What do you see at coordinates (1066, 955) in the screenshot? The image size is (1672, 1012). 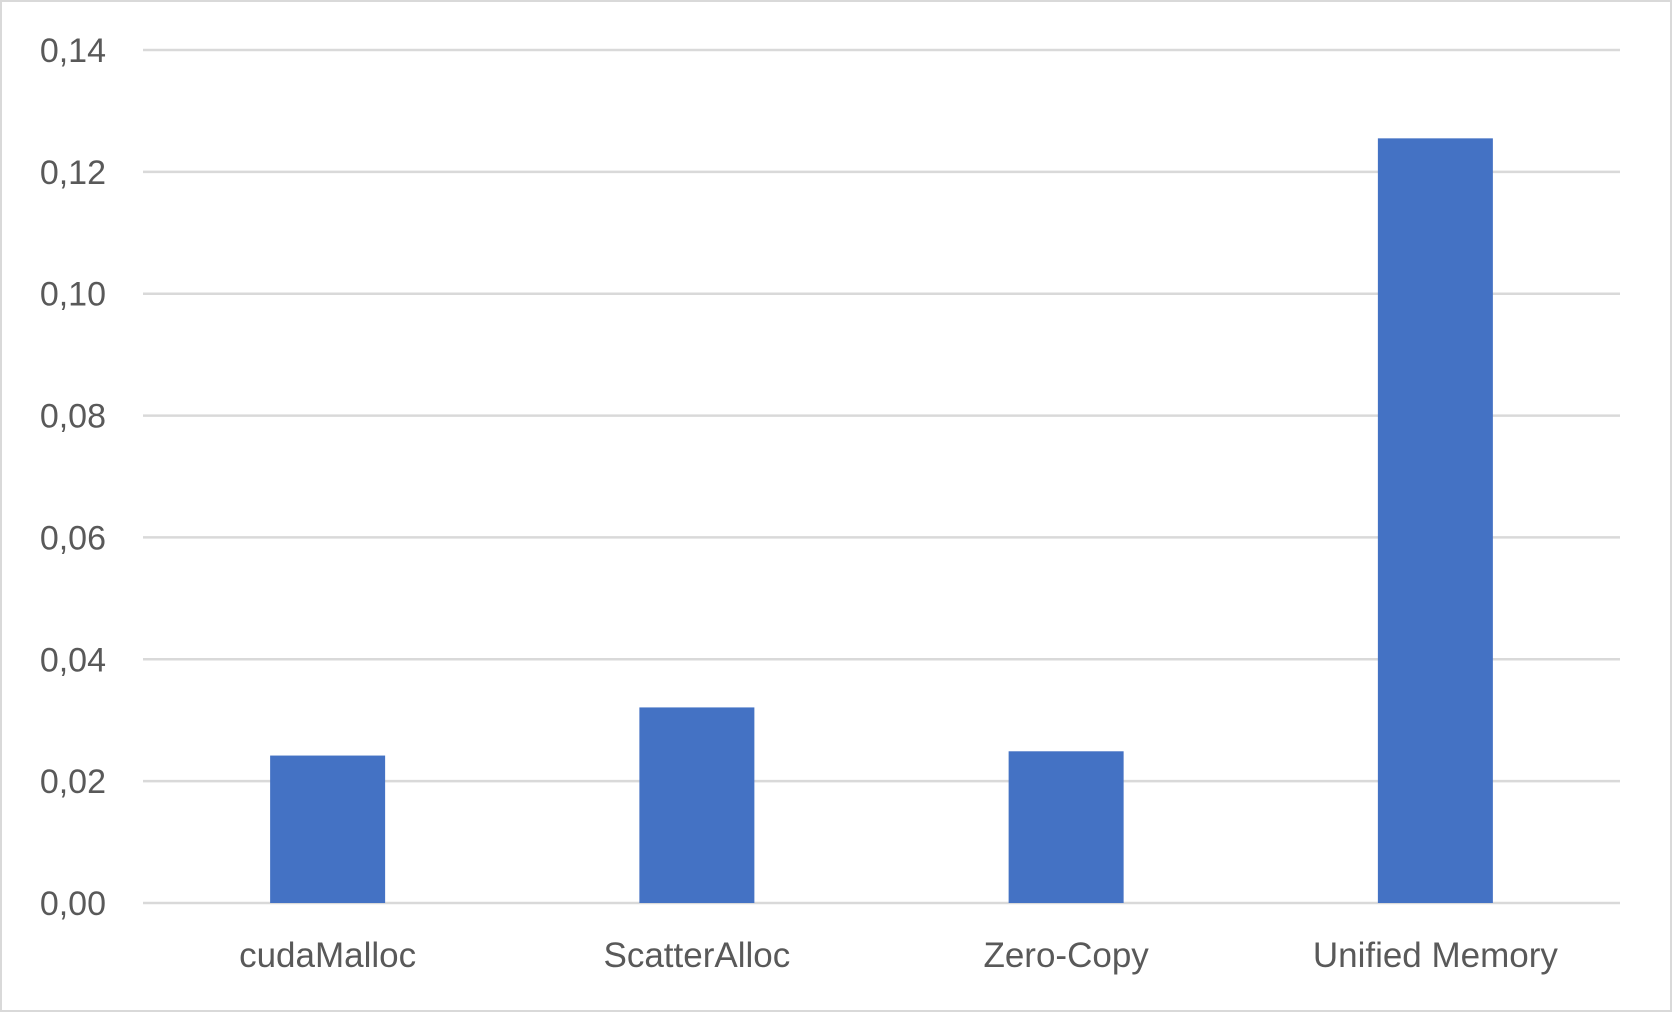 I see `x-category-label: Zero-Copy` at bounding box center [1066, 955].